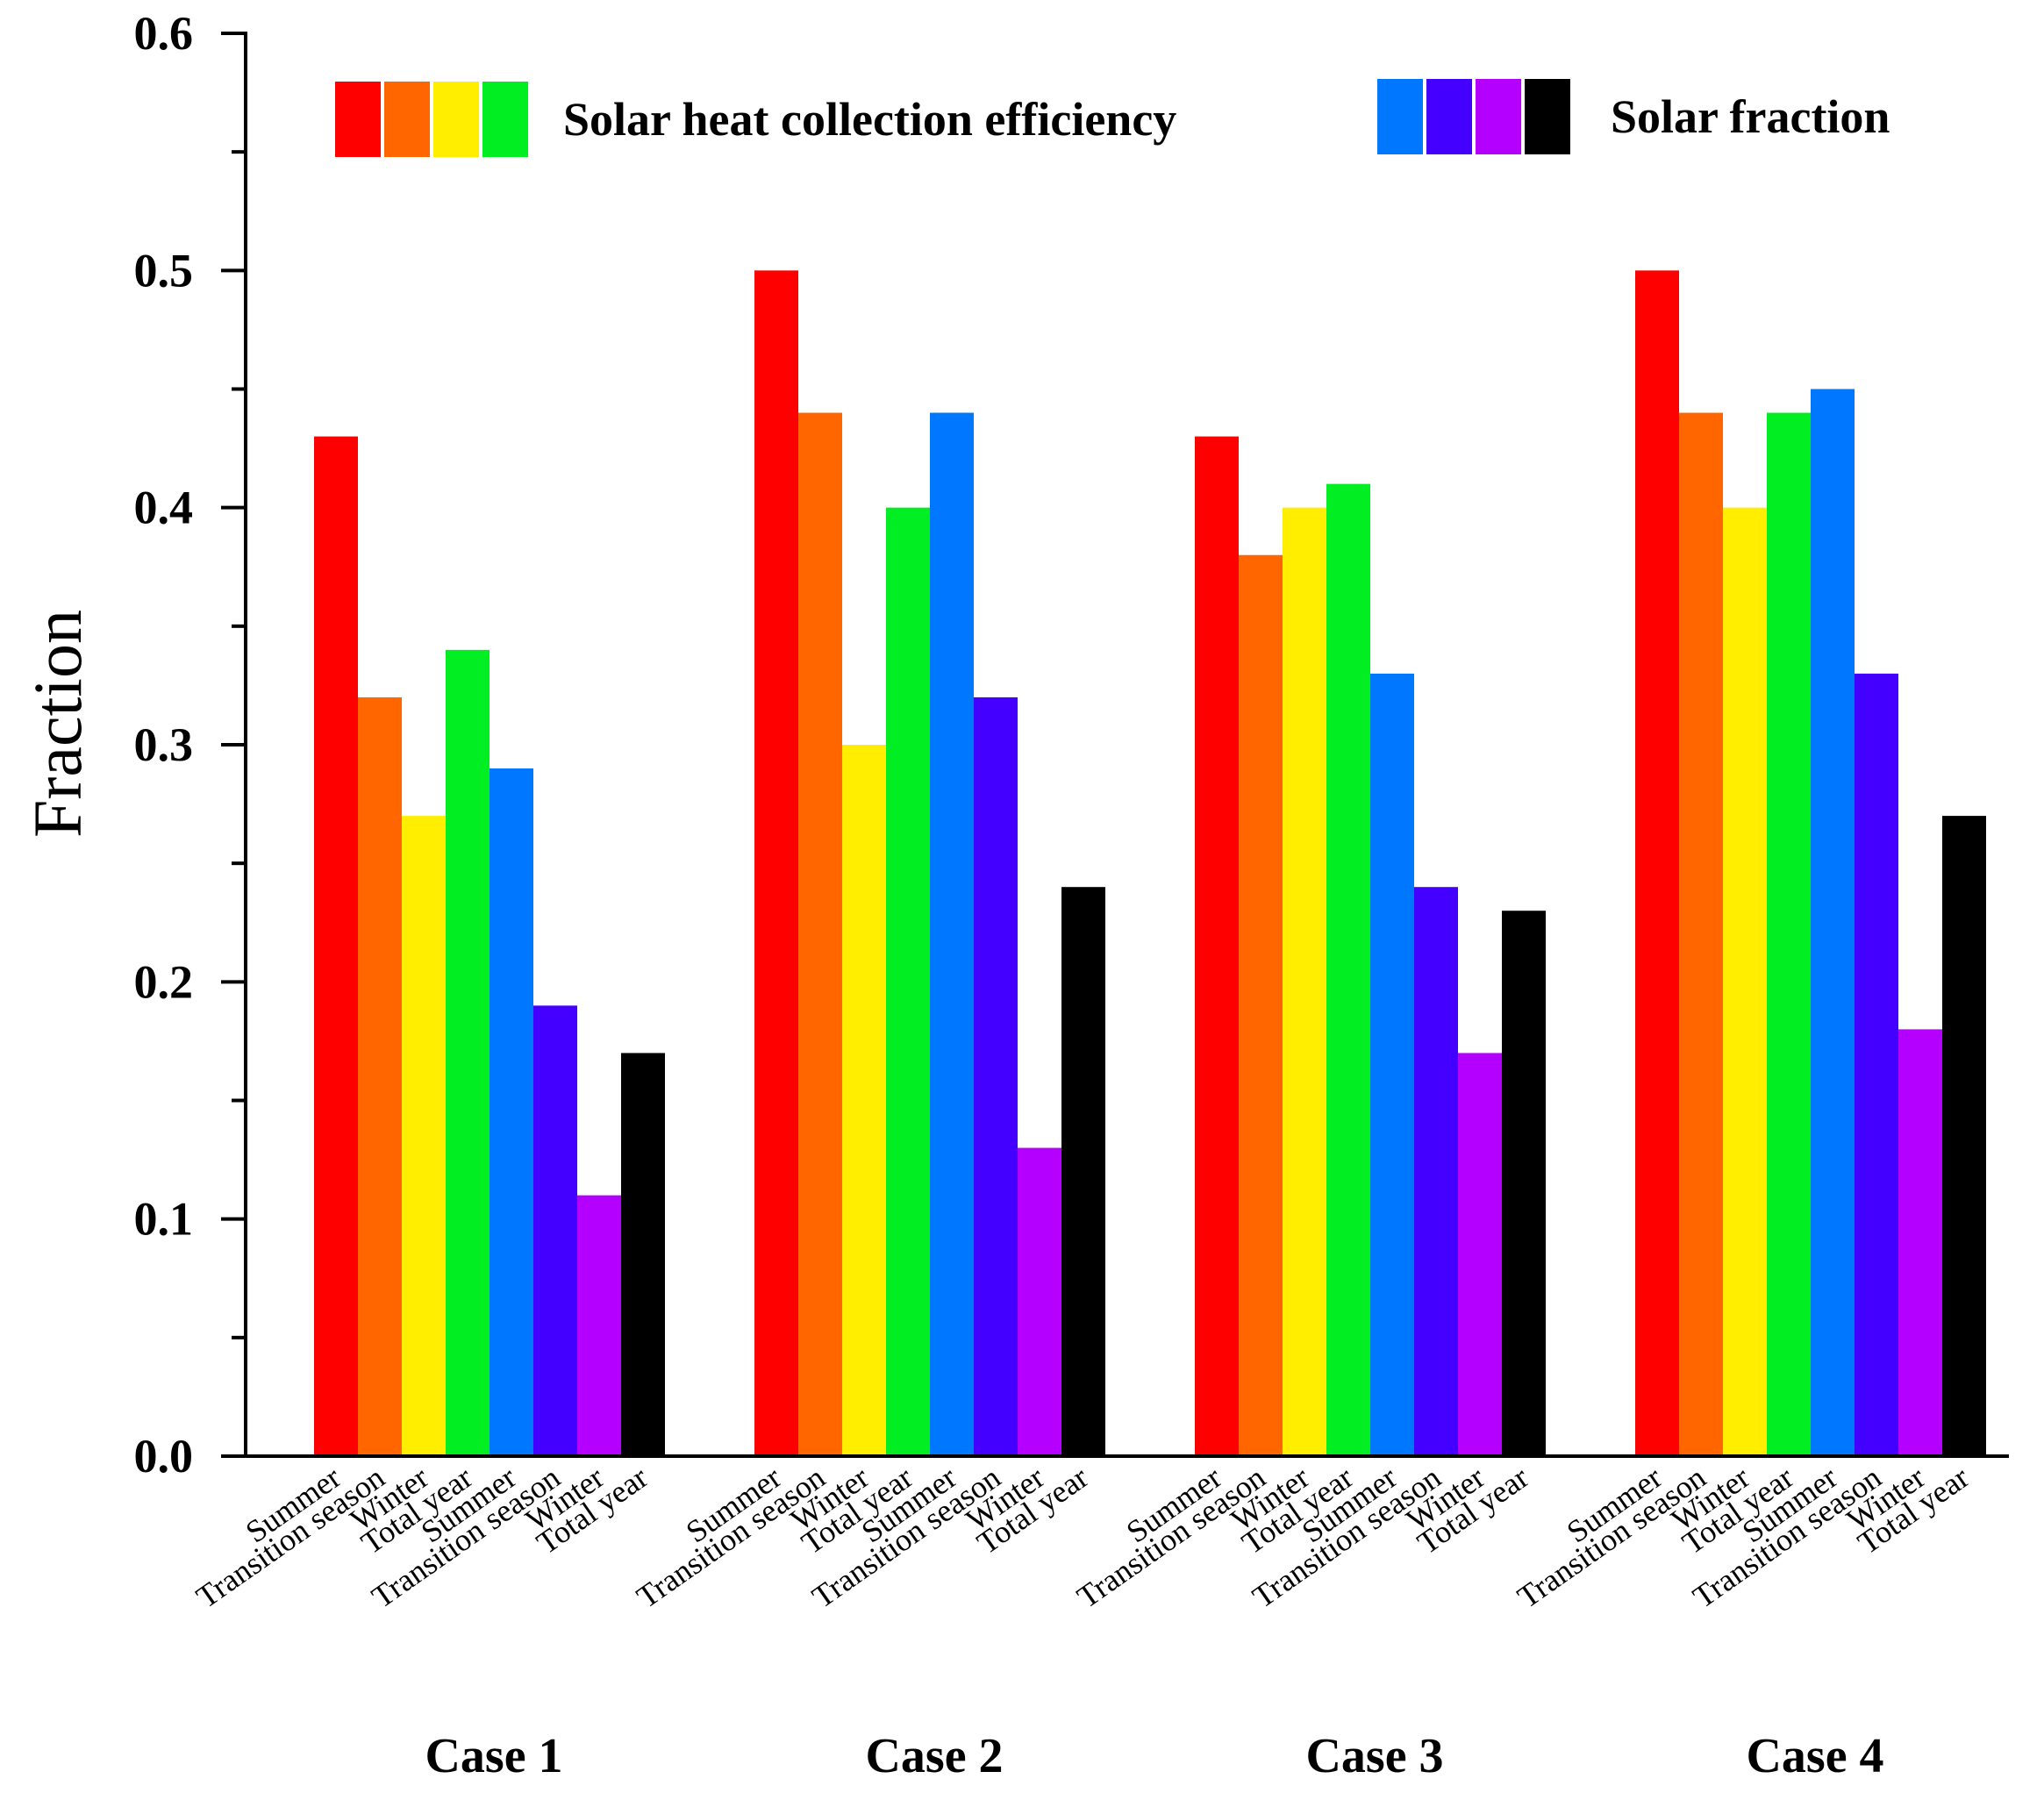  Describe the element at coordinates (164, 1220) in the screenshot. I see `y-tick-label: 0.1` at that location.